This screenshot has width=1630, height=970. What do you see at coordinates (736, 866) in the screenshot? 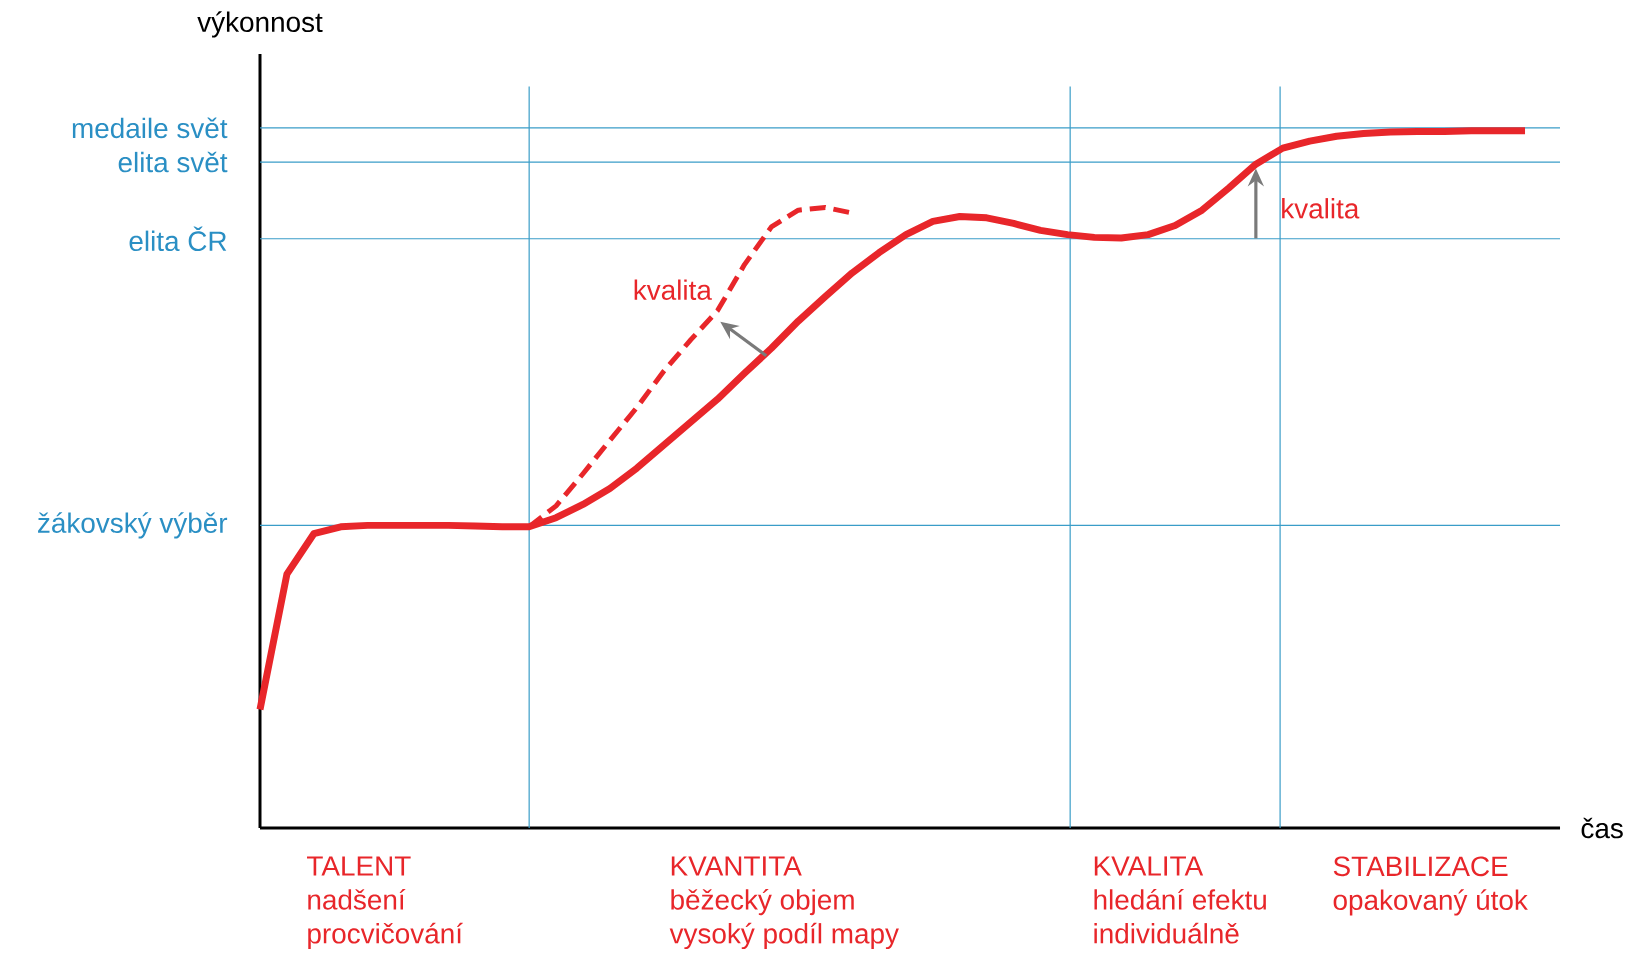
I see `text: KVANTITA` at bounding box center [736, 866].